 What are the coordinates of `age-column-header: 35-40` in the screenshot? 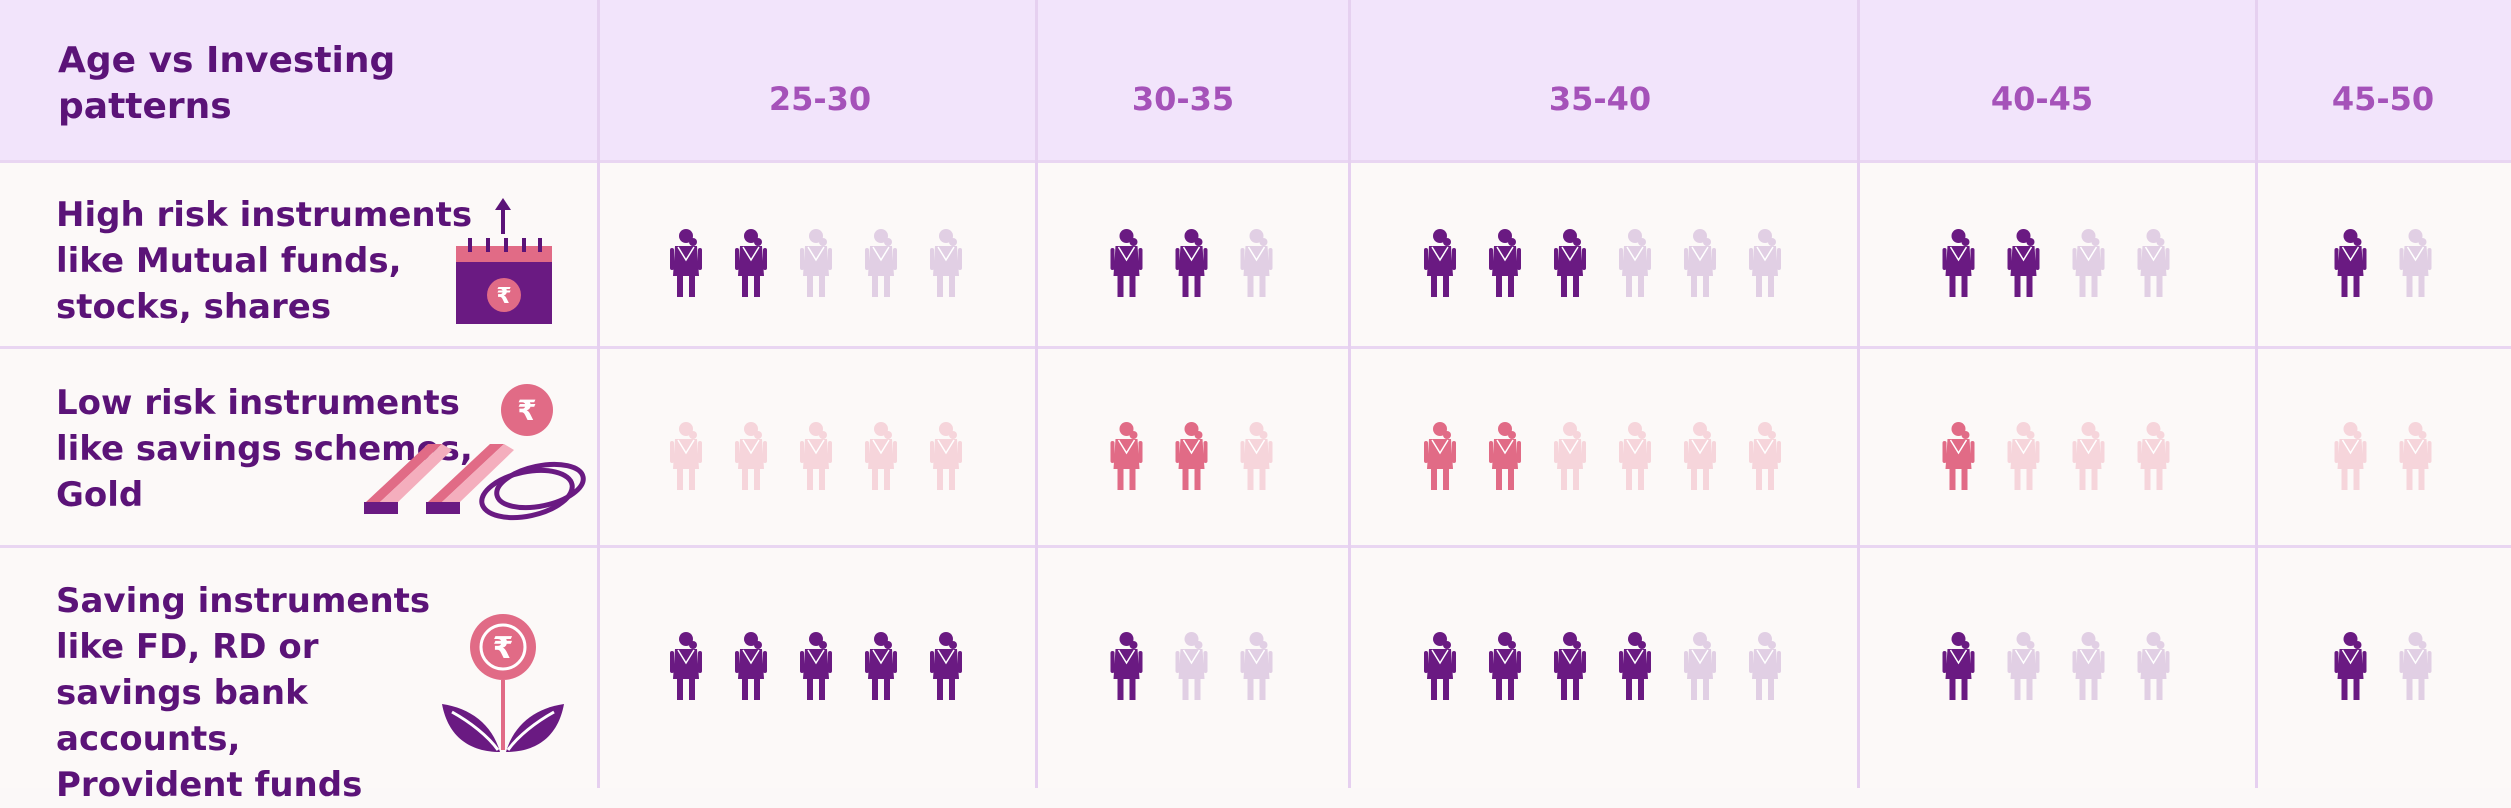 It's located at (1600, 99).